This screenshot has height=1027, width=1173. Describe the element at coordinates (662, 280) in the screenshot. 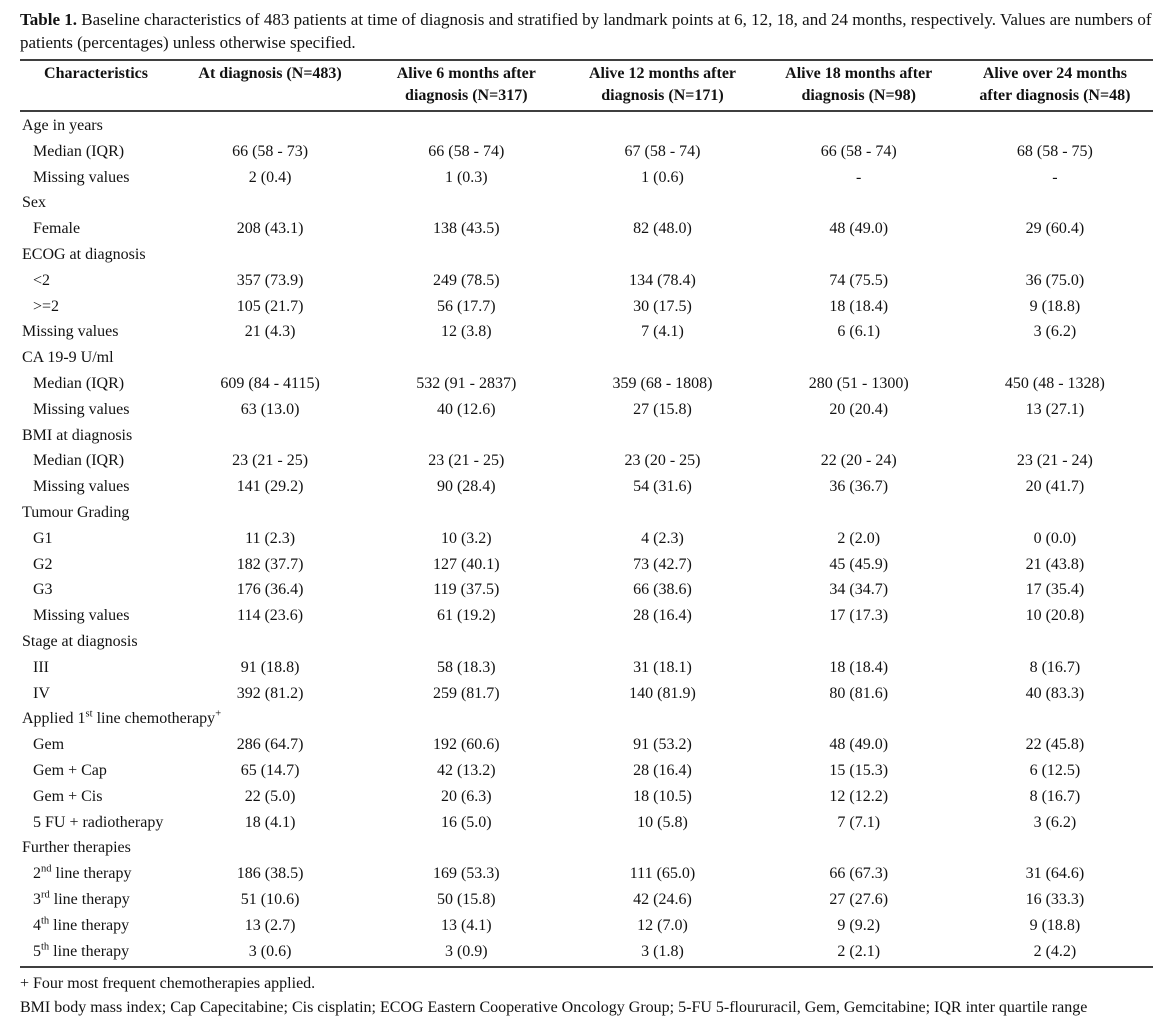

I see `data-cell: 134 (78.4)` at that location.